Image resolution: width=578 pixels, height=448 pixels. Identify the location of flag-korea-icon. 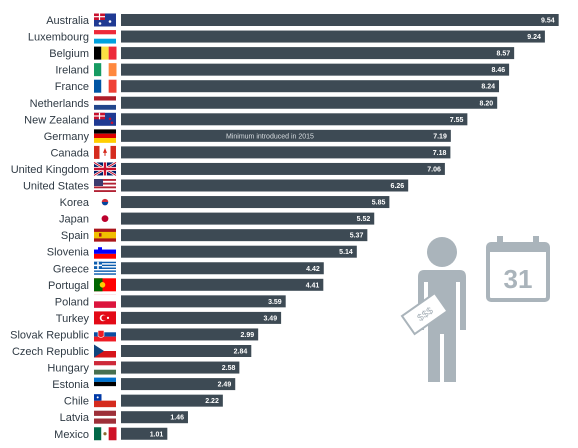
(105, 202).